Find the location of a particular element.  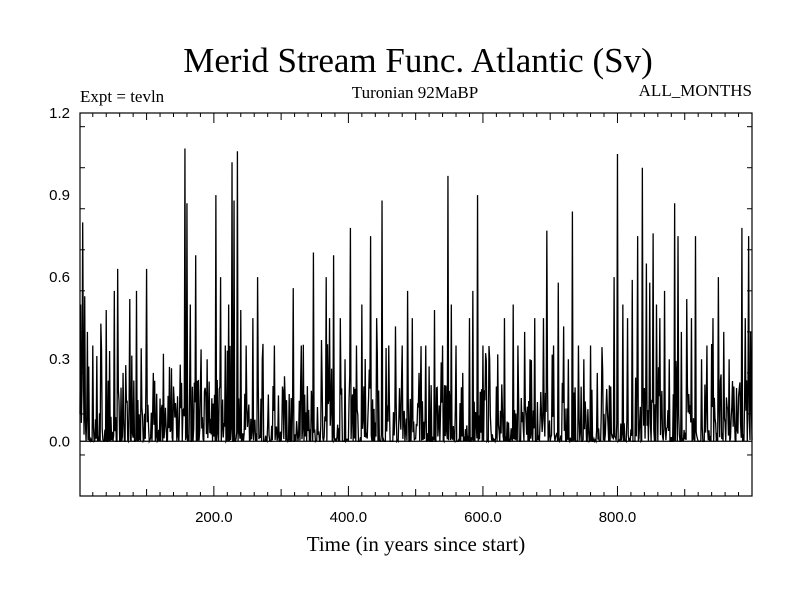

x-tick-label: 800.0 is located at coordinates (618, 517).